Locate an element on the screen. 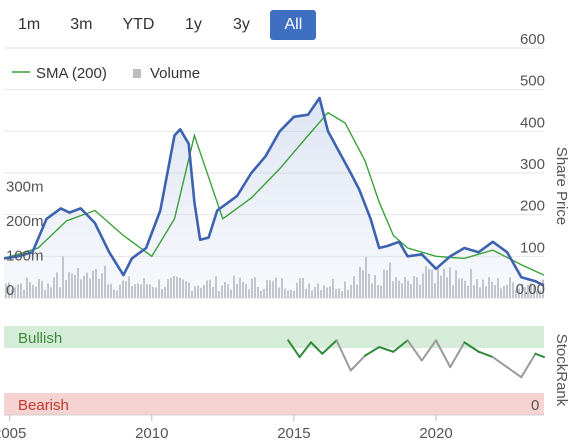  volume-legend-swatch is located at coordinates (137, 73).